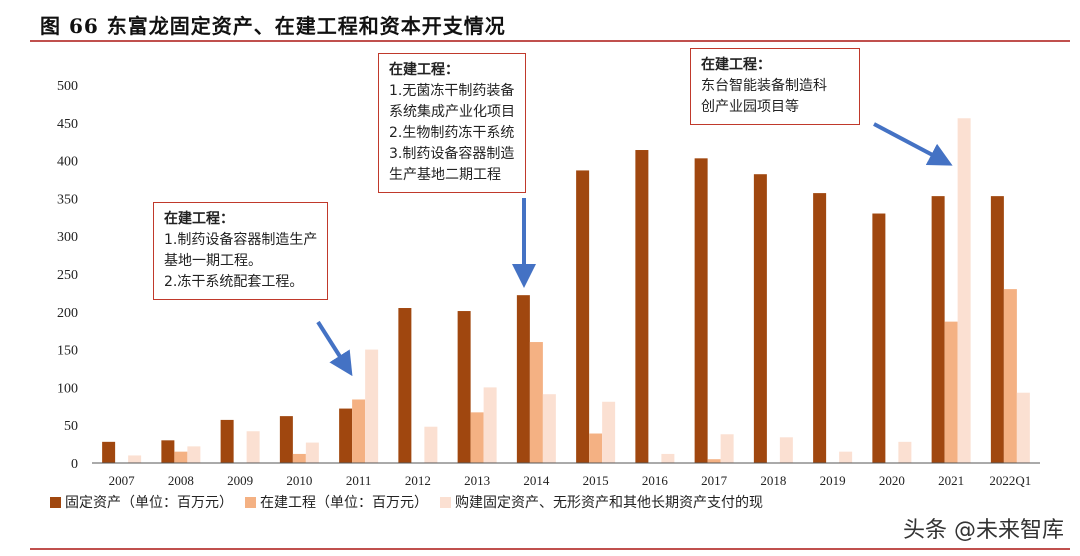 Image resolution: width=1080 pixels, height=556 pixels. Describe the element at coordinates (550, 549) in the screenshot. I see `bottom-divider` at that location.